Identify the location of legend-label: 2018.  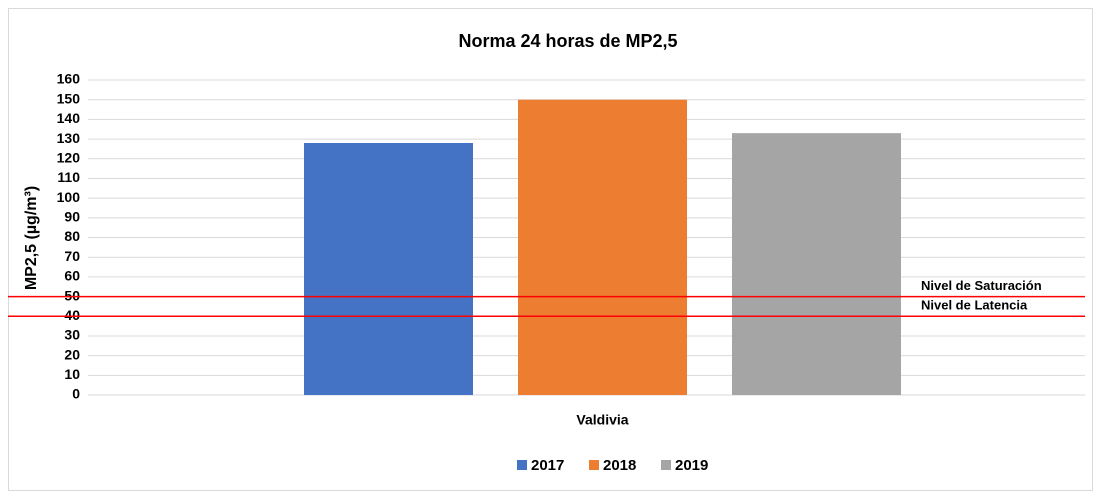
(619, 465).